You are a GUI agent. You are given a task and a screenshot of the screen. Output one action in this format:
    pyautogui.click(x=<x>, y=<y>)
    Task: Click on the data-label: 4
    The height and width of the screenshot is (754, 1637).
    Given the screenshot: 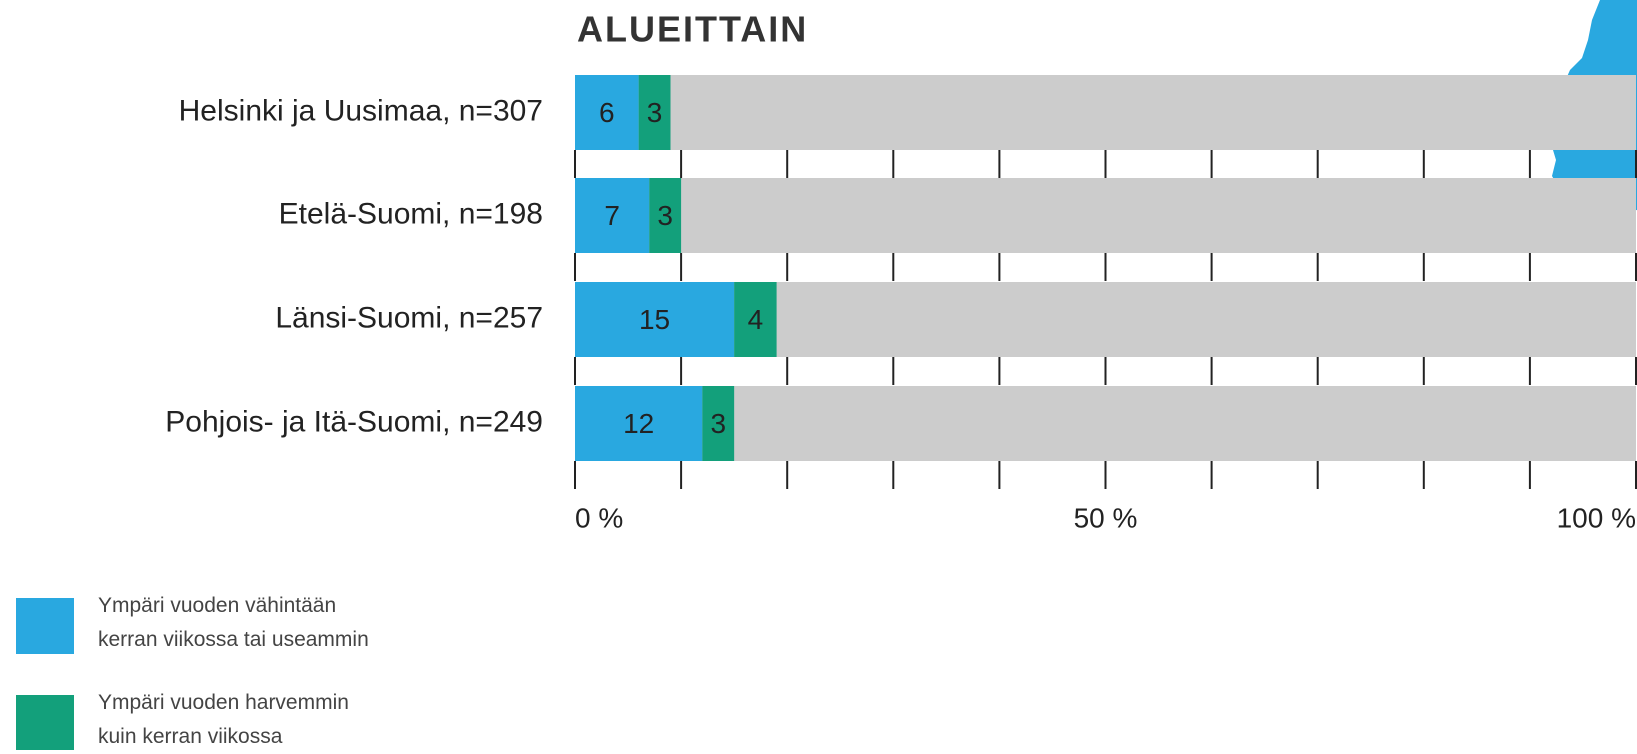 What is the action you would take?
    pyautogui.click(x=756, y=319)
    